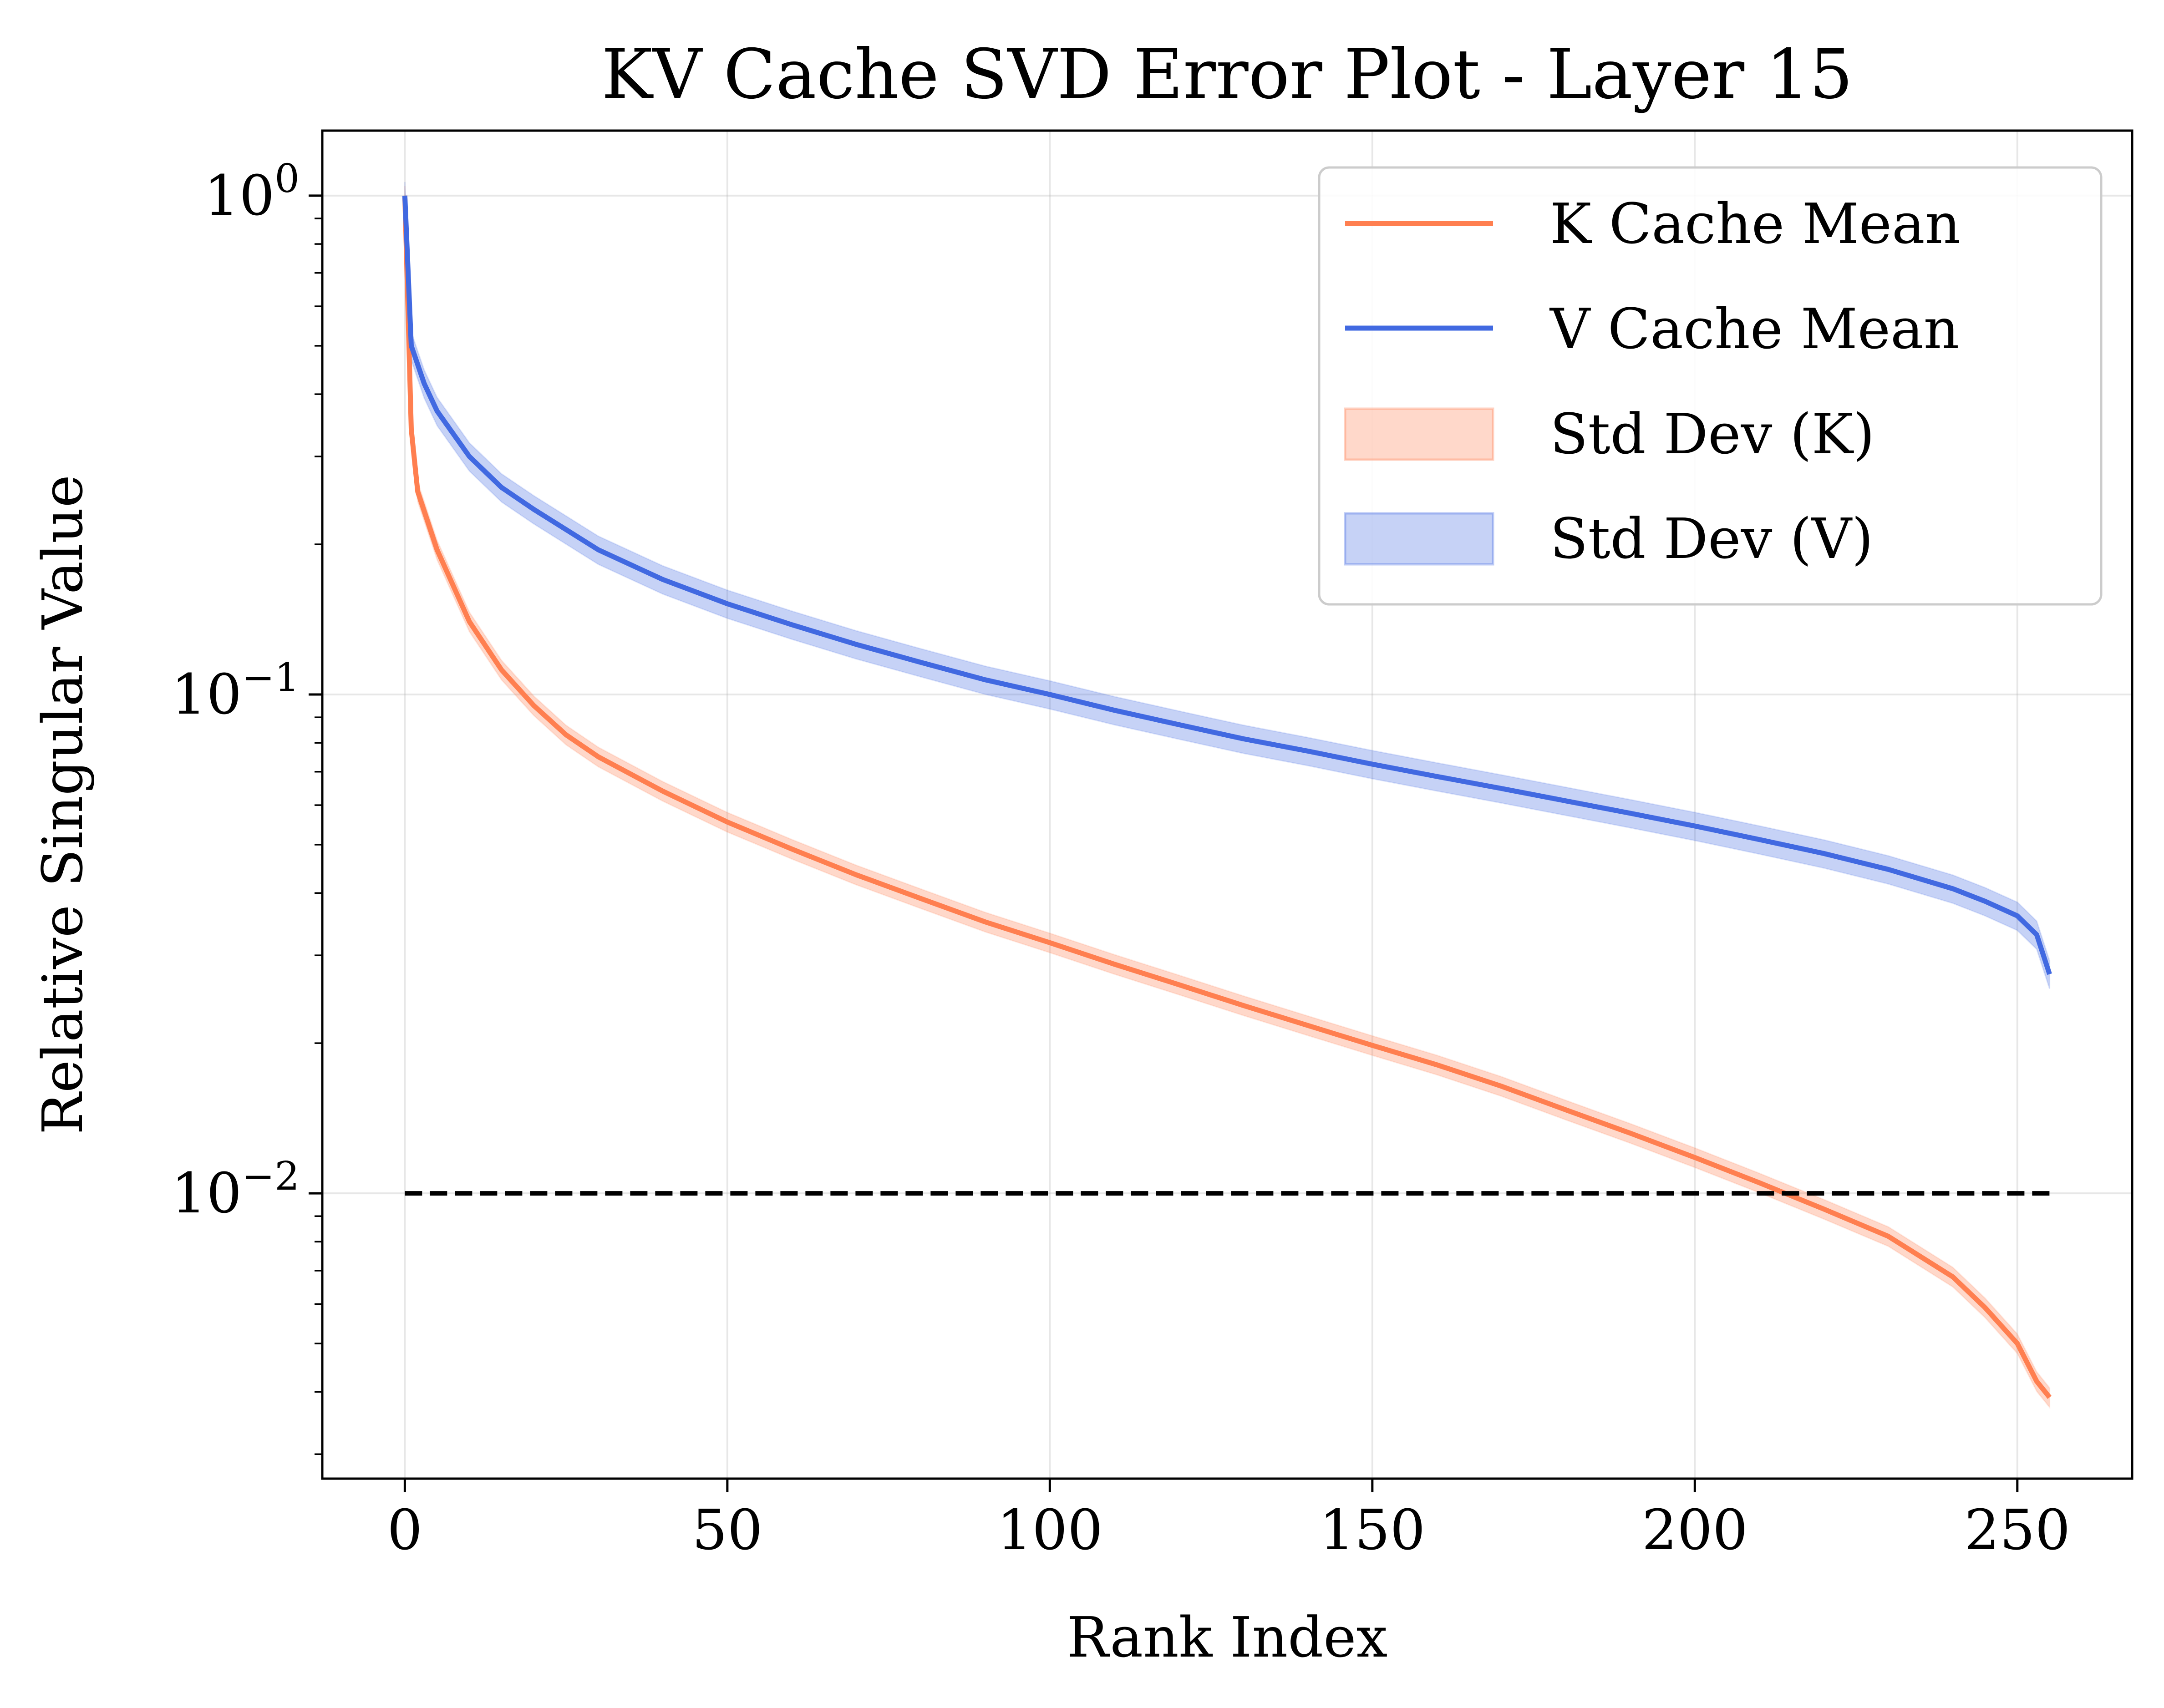 Image resolution: width=2164 pixels, height=1708 pixels. Describe the element at coordinates (1372, 1530) in the screenshot. I see `x-tick-label-3: 150` at that location.